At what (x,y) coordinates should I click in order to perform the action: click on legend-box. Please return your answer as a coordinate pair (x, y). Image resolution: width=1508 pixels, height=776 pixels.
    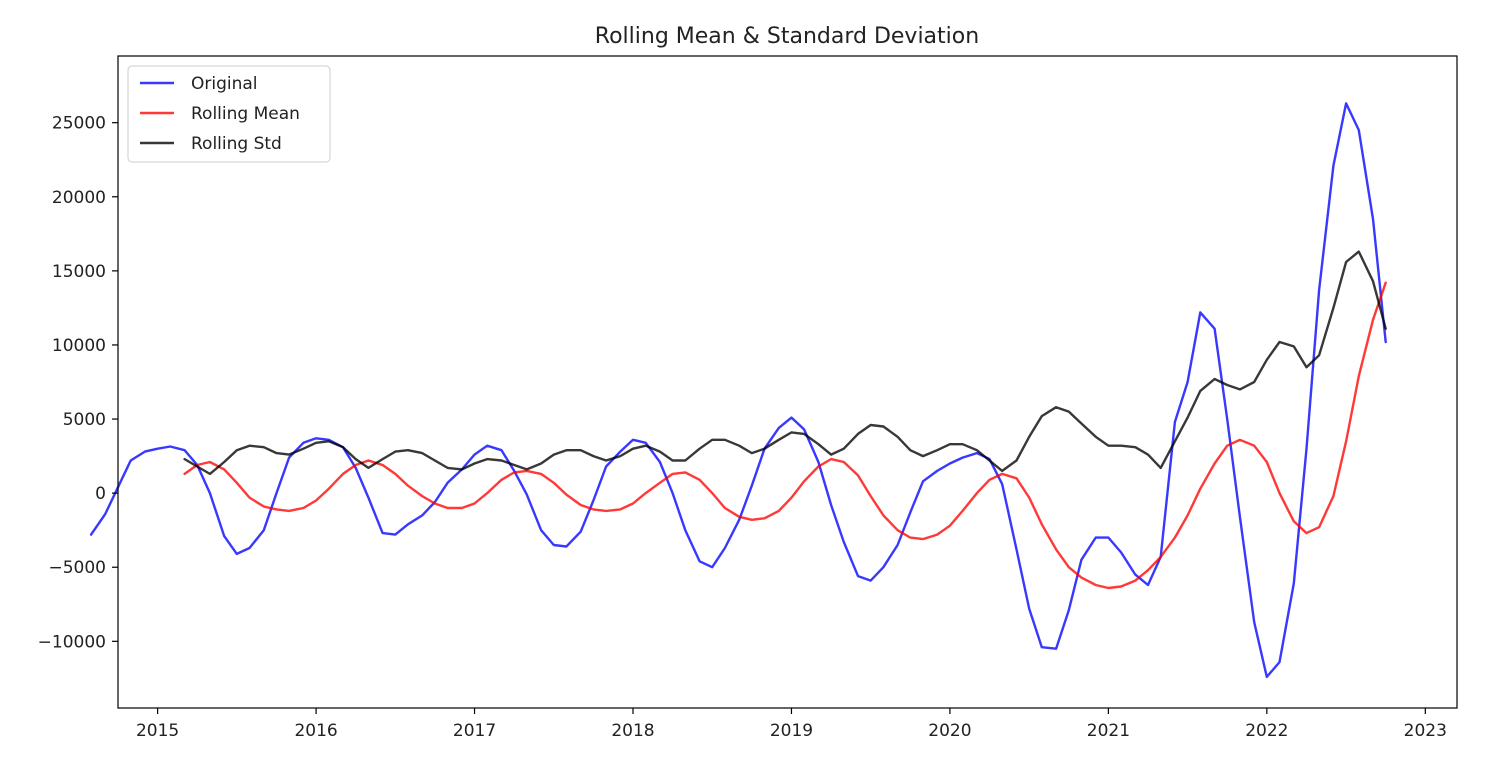
    Looking at the image, I should click on (229, 114).